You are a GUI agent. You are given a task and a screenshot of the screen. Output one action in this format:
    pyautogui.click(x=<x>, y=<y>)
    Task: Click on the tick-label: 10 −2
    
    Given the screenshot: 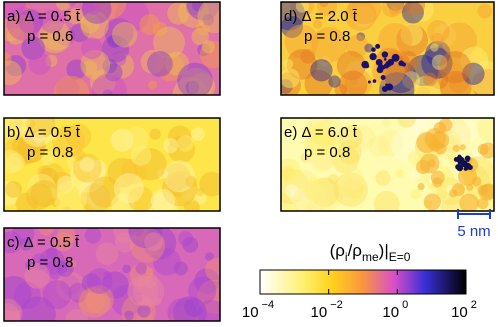 What is the action you would take?
    pyautogui.click(x=327, y=310)
    